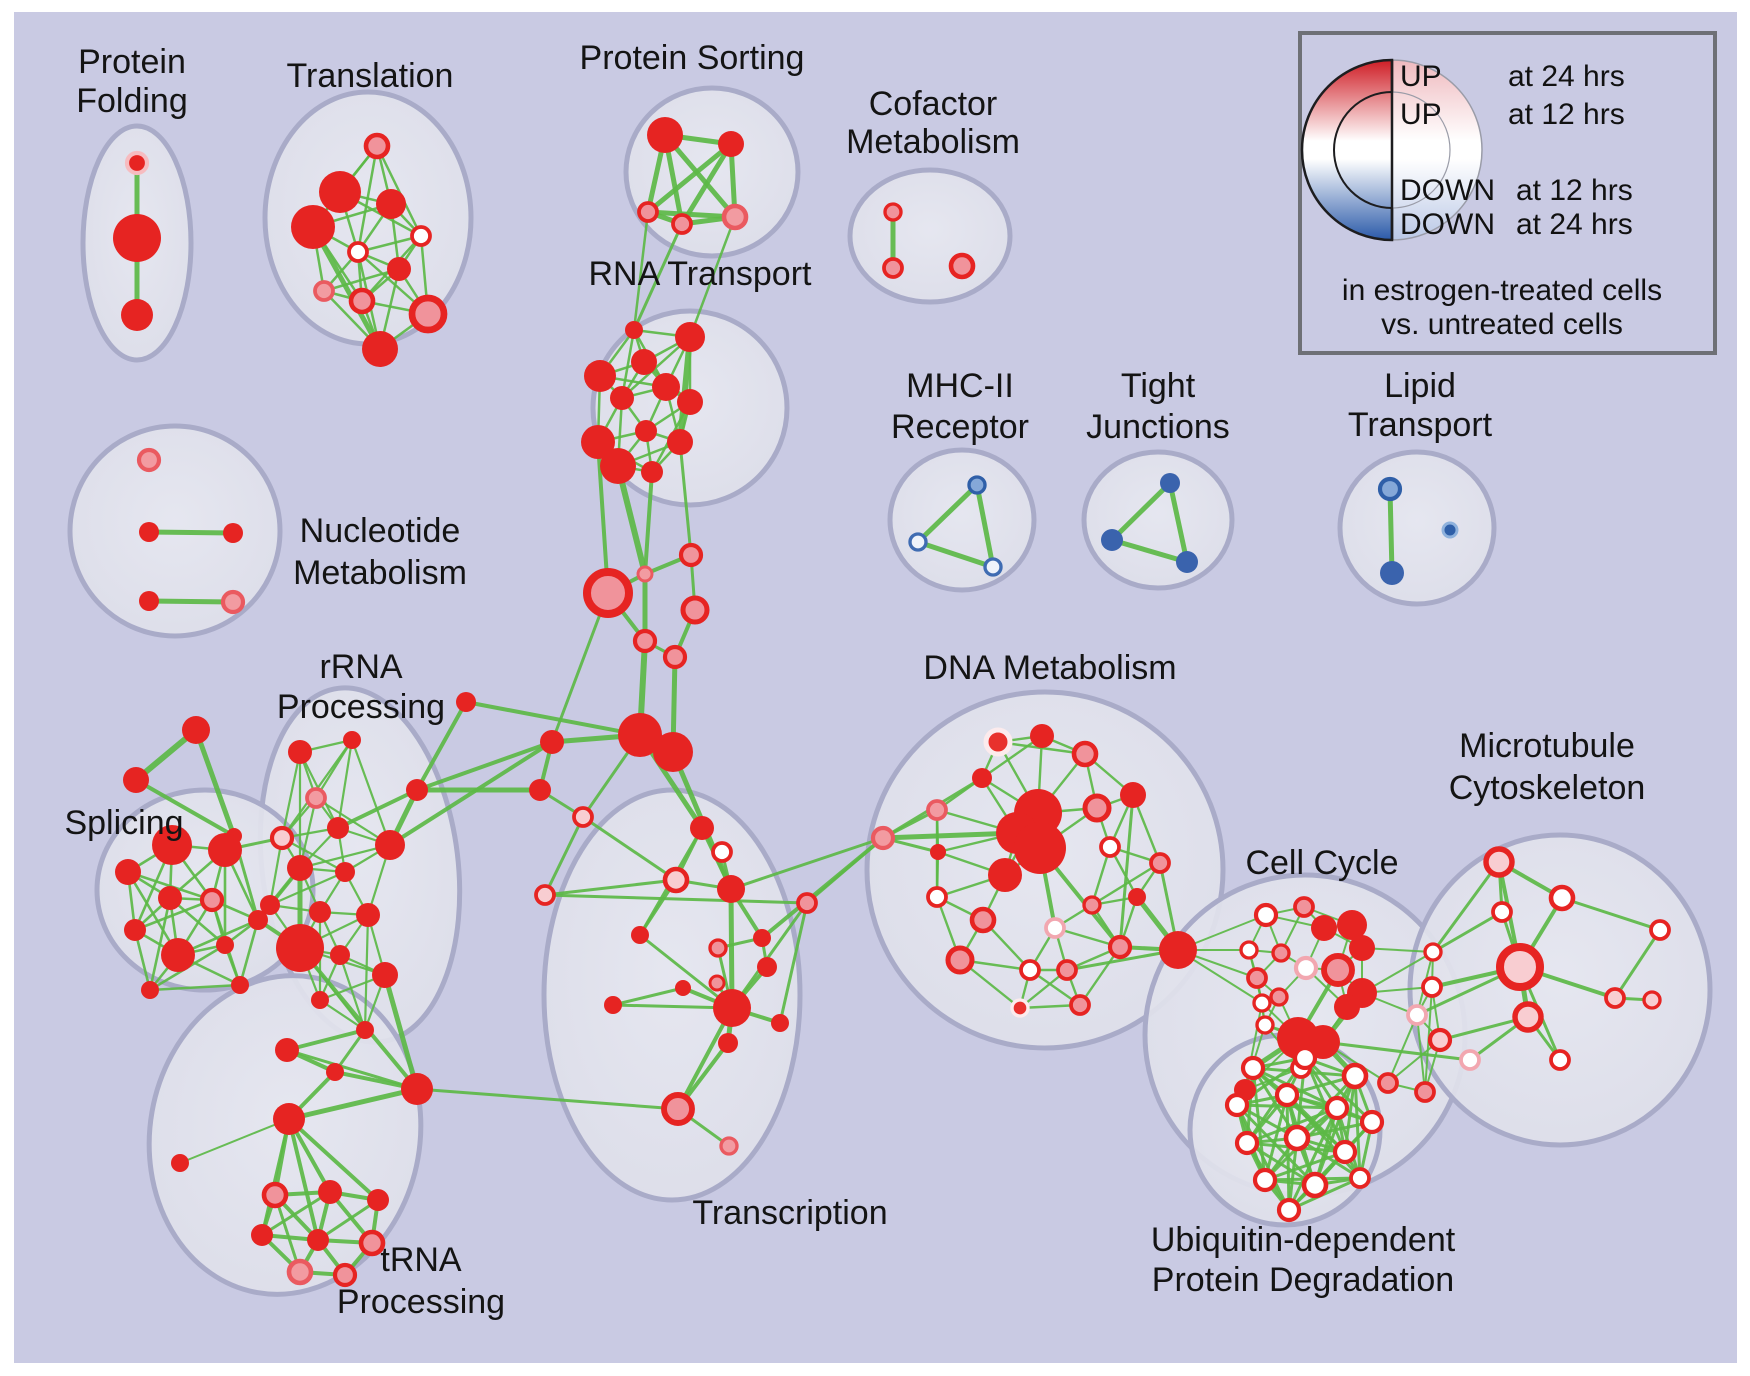 The height and width of the screenshot is (1376, 1750). Describe the element at coordinates (471, 793) in the screenshot. I see `link-hub-rrna` at that location.